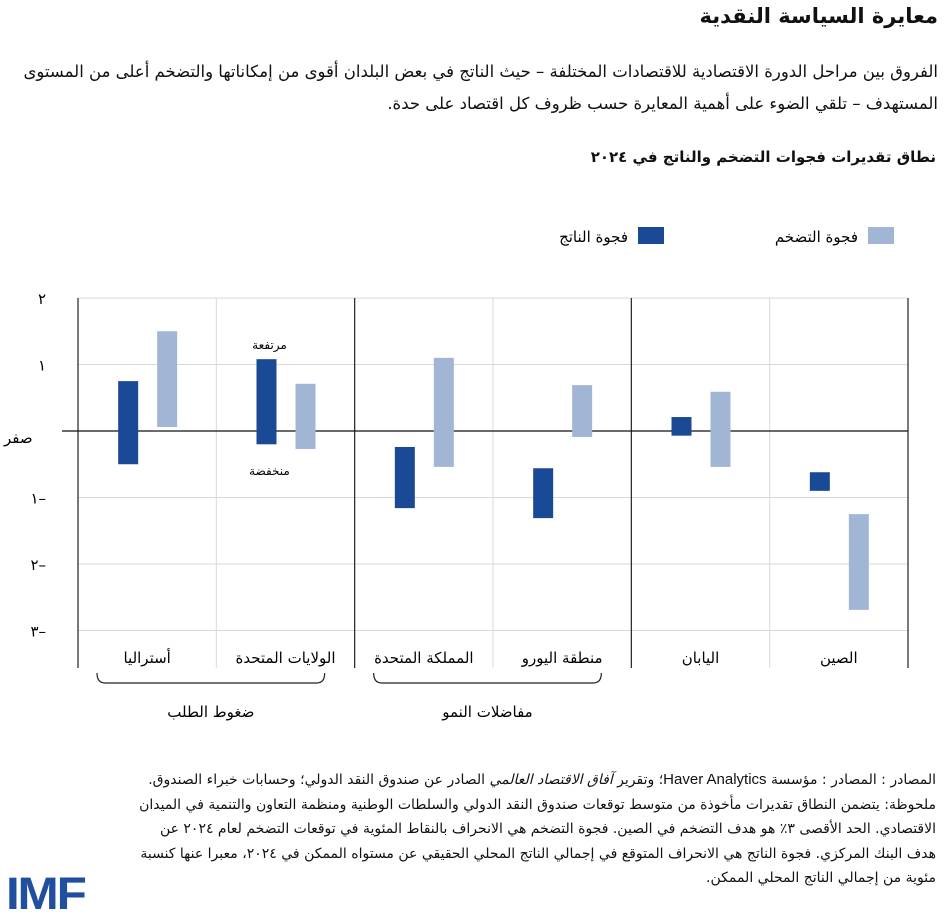  What do you see at coordinates (210, 712) in the screenshot?
I see `group-label: ضغوط الطلب` at bounding box center [210, 712].